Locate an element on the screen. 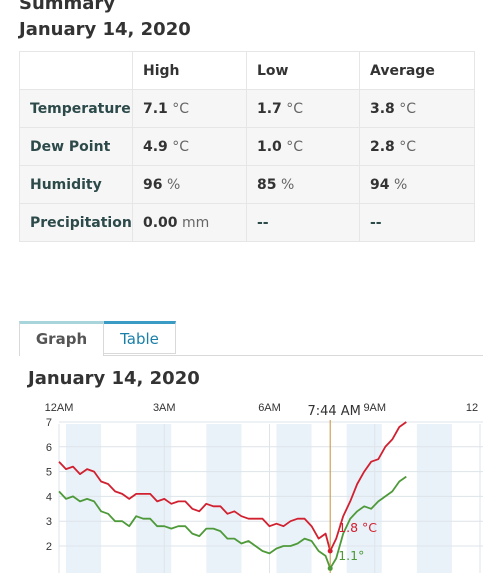  y-tick-label: 2 is located at coordinates (49, 547).